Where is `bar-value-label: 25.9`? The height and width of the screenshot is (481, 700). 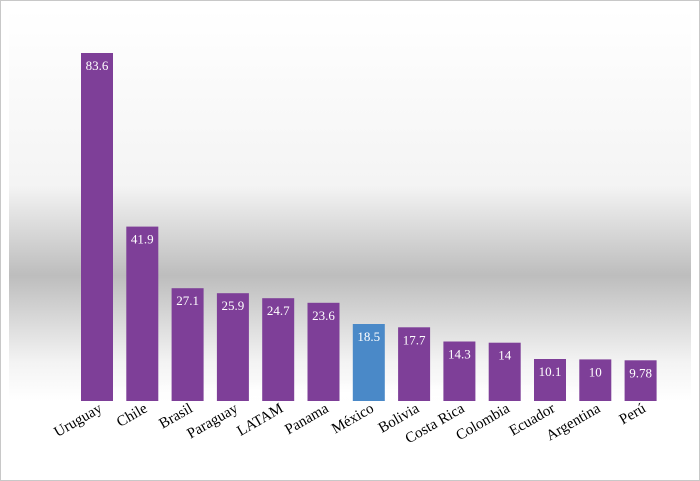 bar-value-label: 25.9 is located at coordinates (233, 305).